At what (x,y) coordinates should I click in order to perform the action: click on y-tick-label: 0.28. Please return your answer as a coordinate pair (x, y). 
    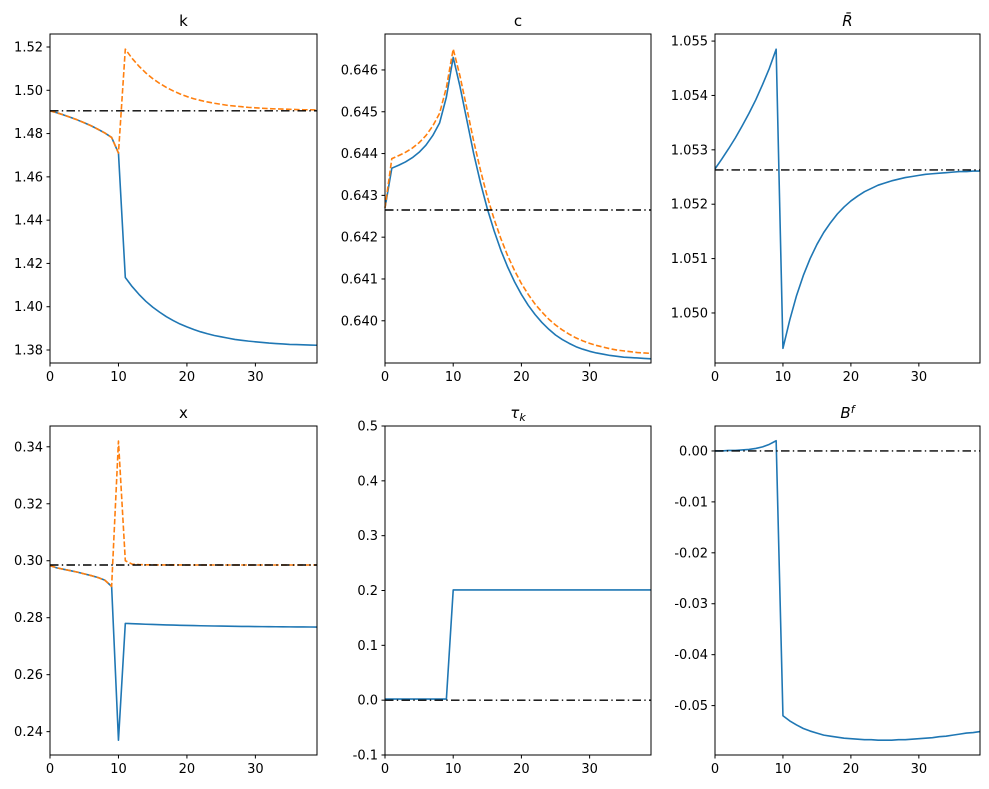
    Looking at the image, I should click on (28, 618).